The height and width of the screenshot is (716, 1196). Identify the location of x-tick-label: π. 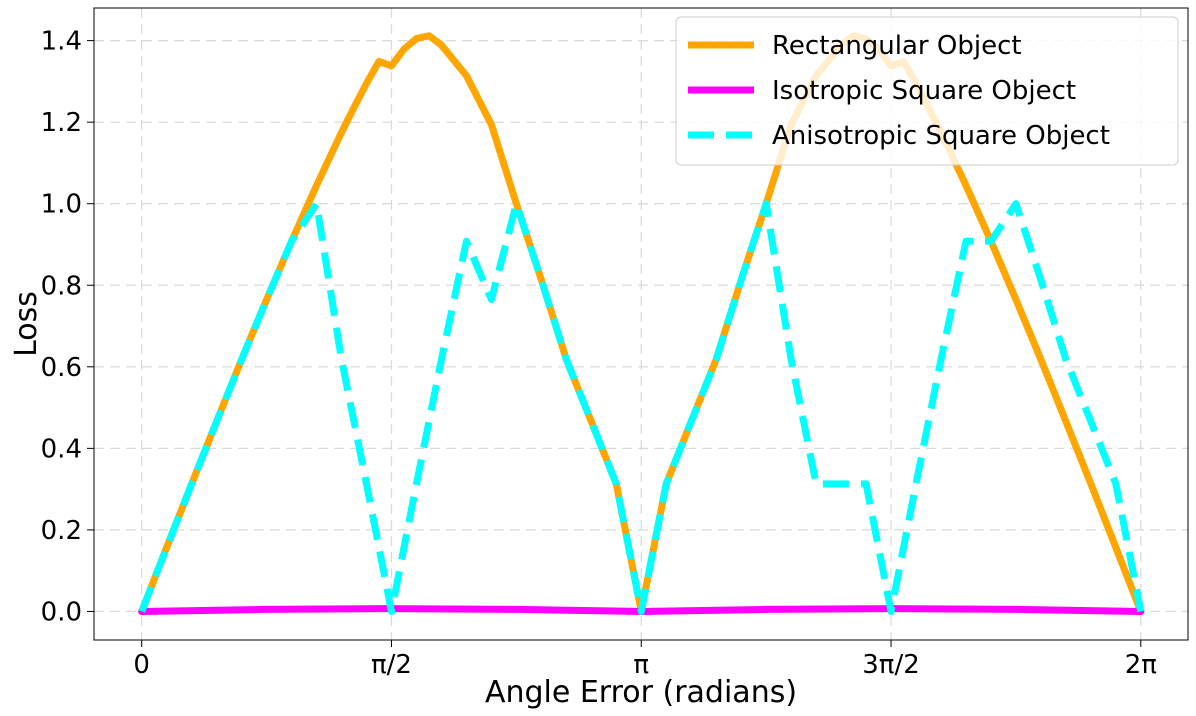
(641, 665).